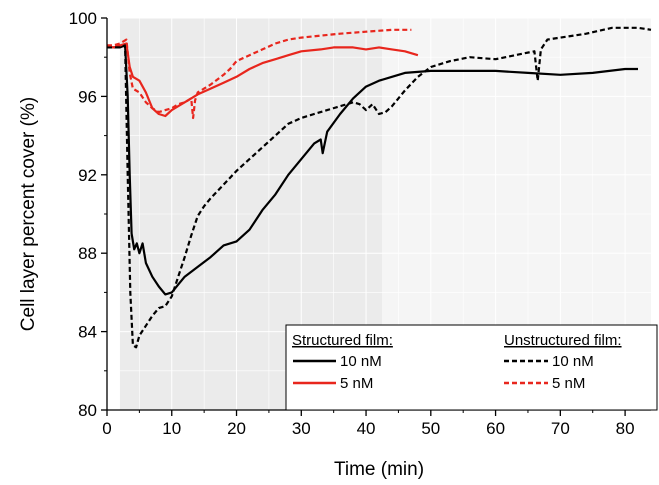  I want to click on legend-group-title-structured: Structured film:, so click(342, 340).